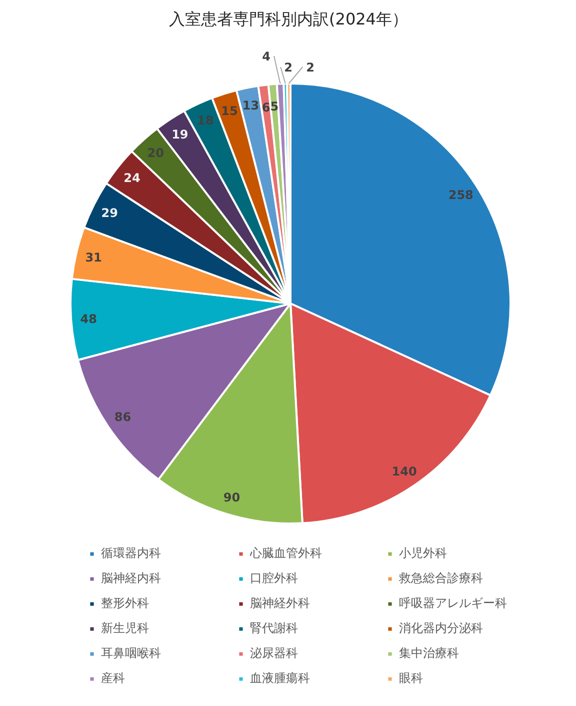 The image size is (576, 706). I want to click on data-label: 86, so click(123, 417).